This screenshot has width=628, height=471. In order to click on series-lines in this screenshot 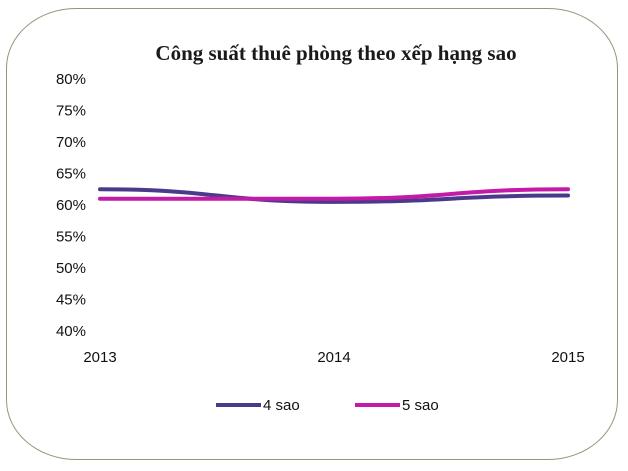, I will do `click(334, 195)`.